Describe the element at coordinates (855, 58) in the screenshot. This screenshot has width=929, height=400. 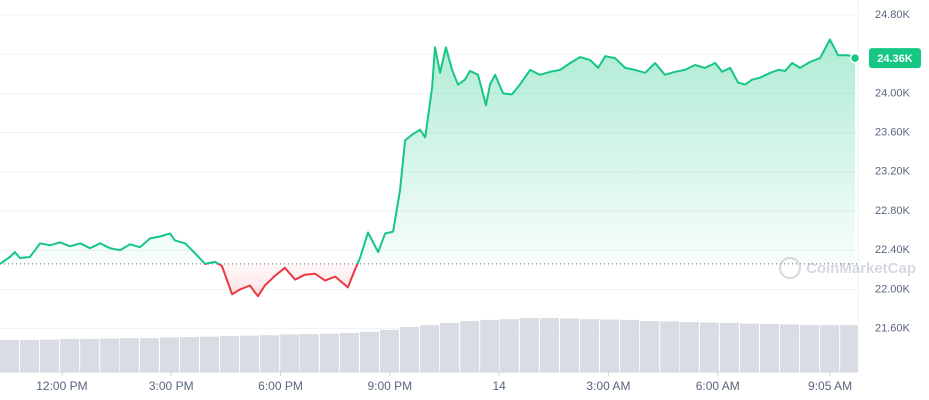
I see `last-point` at that location.